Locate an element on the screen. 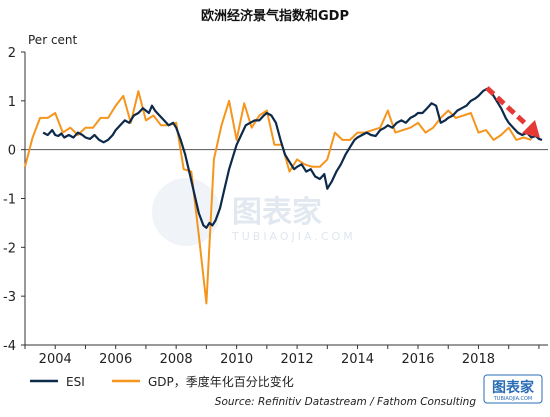 The width and height of the screenshot is (550, 417). x-tick-label: 2006 is located at coordinates (115, 359).